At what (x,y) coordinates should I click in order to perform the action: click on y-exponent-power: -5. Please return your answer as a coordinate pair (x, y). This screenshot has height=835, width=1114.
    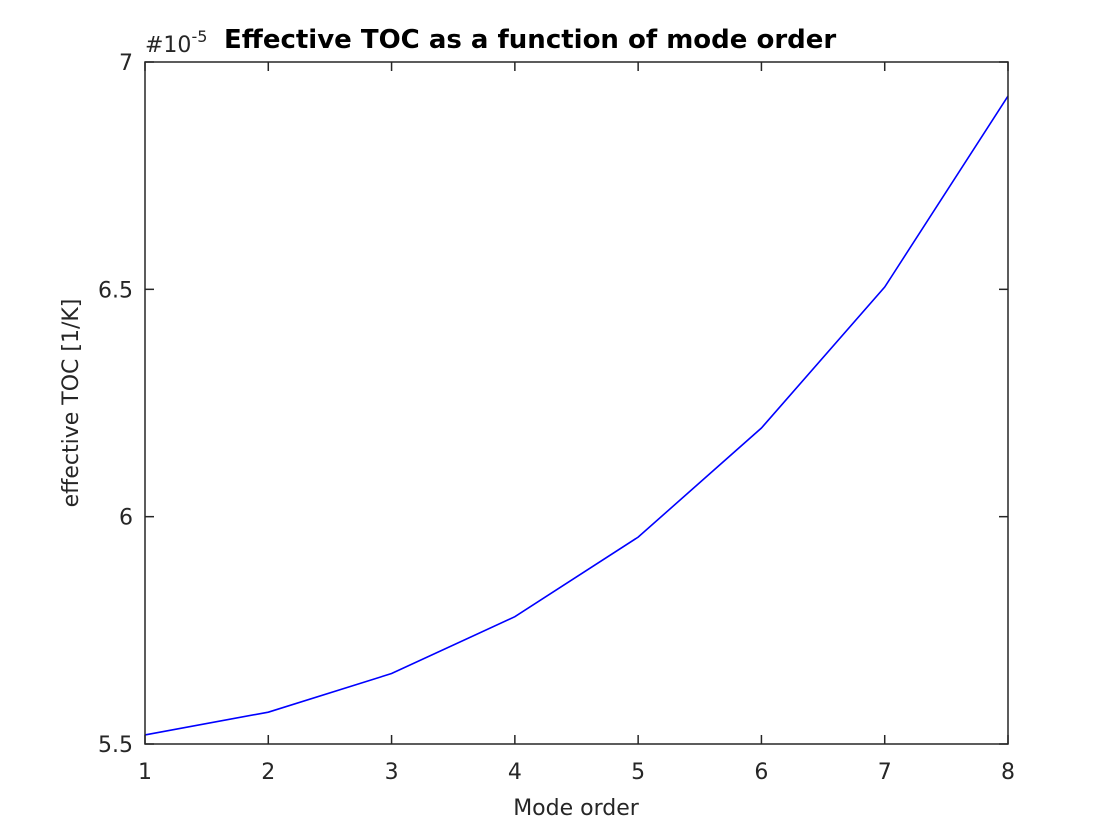
    Looking at the image, I should click on (199, 36).